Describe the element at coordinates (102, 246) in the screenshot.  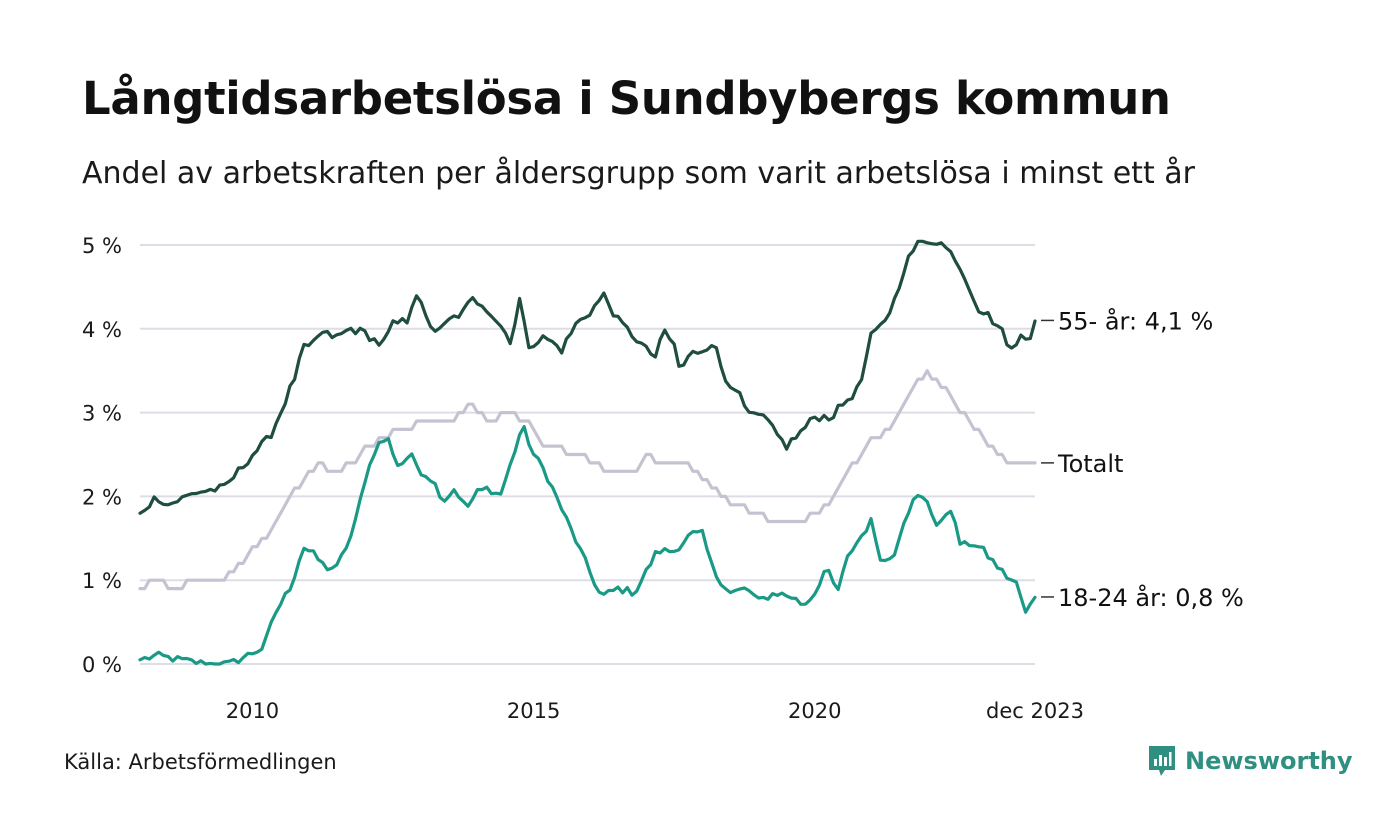
I see `y-tick-label: 5 %` at that location.